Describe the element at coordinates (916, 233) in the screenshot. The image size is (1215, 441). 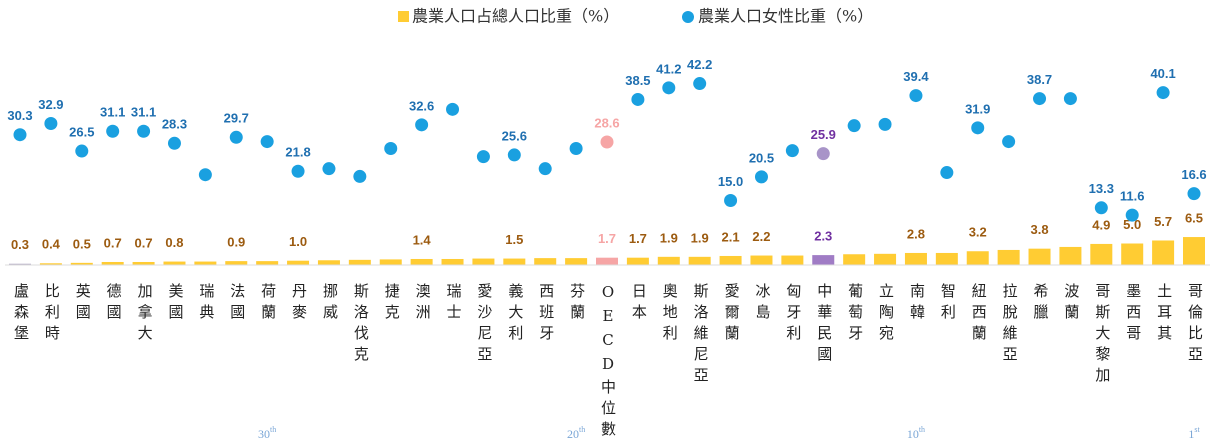
I see `bar-label: 2.8` at that location.